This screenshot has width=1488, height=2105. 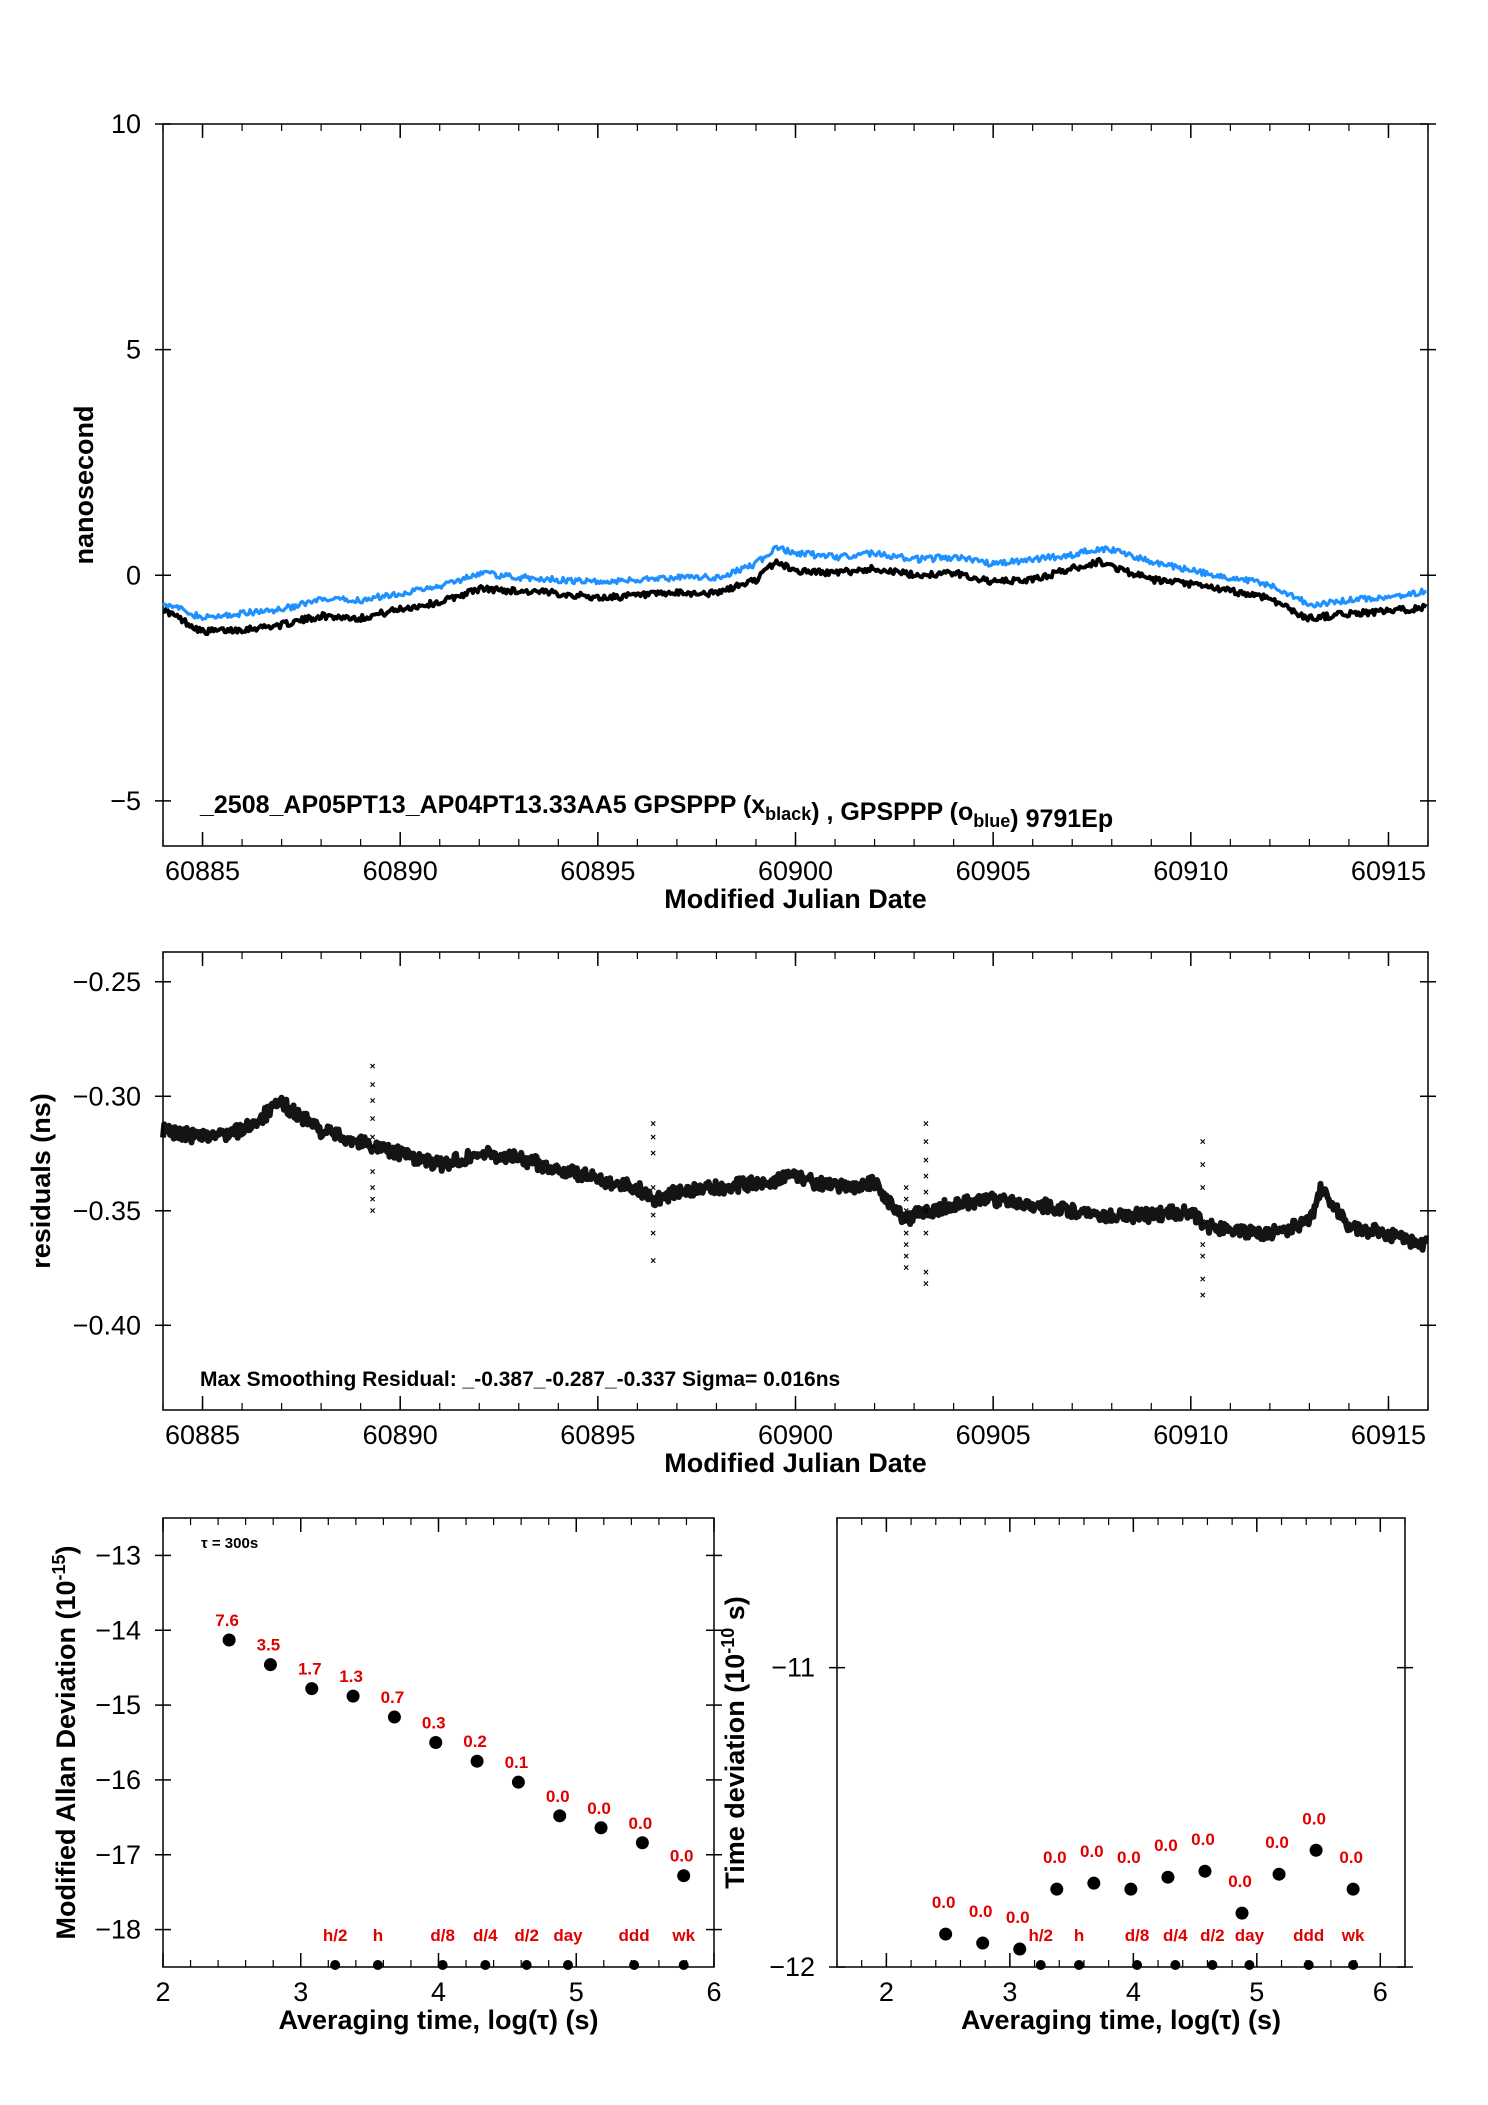 What do you see at coordinates (118, 1930) in the screenshot?
I see `y-tick-label: −18` at bounding box center [118, 1930].